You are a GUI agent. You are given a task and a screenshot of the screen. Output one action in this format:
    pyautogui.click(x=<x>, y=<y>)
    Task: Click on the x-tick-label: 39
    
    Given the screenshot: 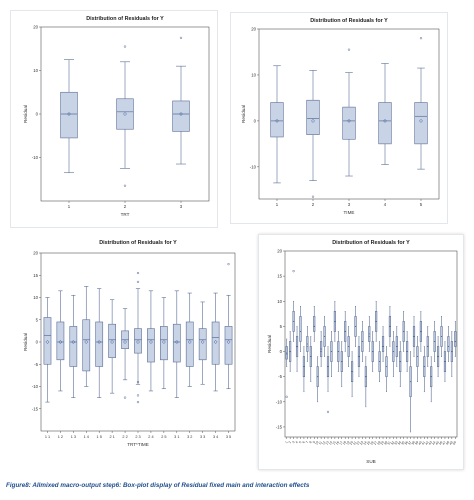 What is the action you would take?
    pyautogui.click(x=416, y=442)
    